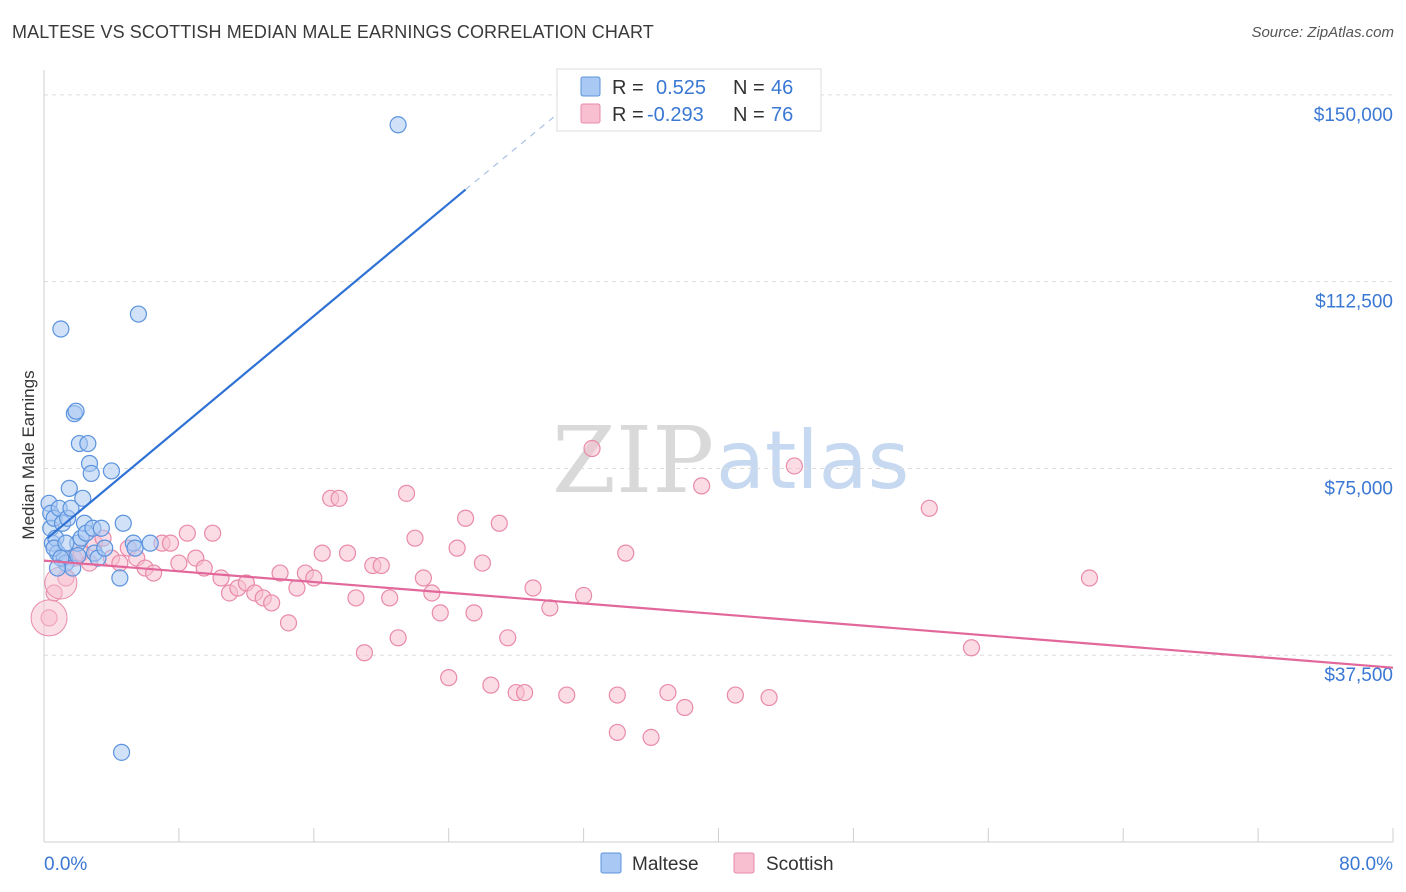  What do you see at coordinates (800, 864) in the screenshot?
I see `bottom-legend-scottish-label: Scottish` at bounding box center [800, 864].